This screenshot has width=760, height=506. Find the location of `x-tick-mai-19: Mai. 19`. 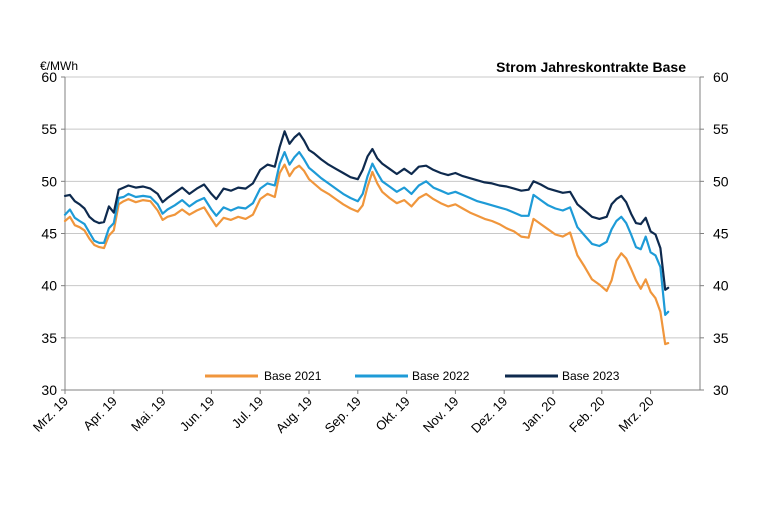

x-tick-mai-19: Mai. 19 is located at coordinates (148, 414).